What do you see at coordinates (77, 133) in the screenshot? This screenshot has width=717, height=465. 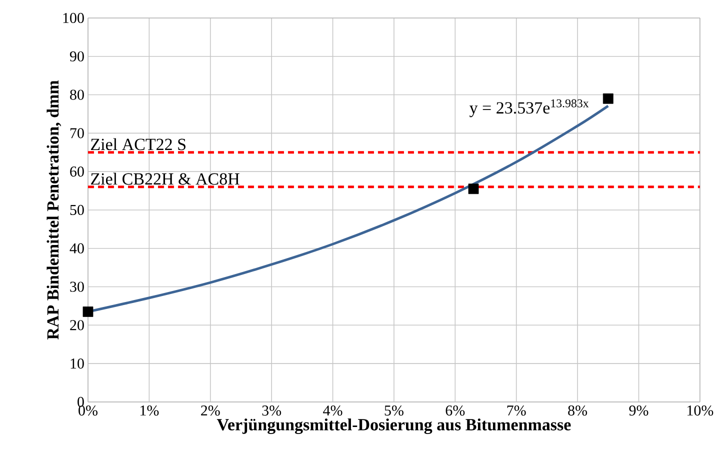 I see `y-tick-label: 70` at bounding box center [77, 133].